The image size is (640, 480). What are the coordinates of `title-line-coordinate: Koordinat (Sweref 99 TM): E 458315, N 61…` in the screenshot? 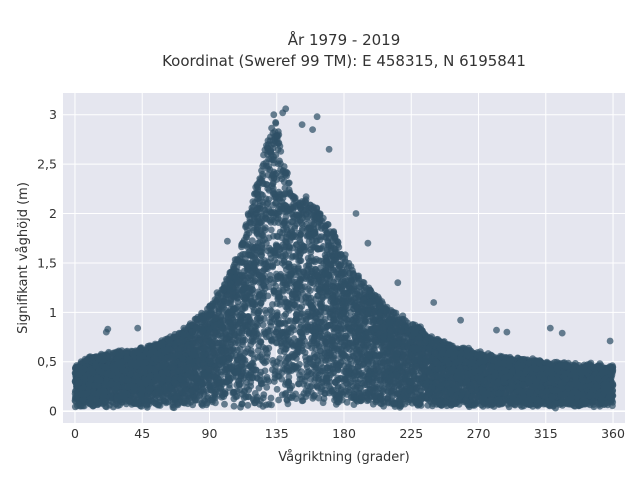 It's located at (344, 61).